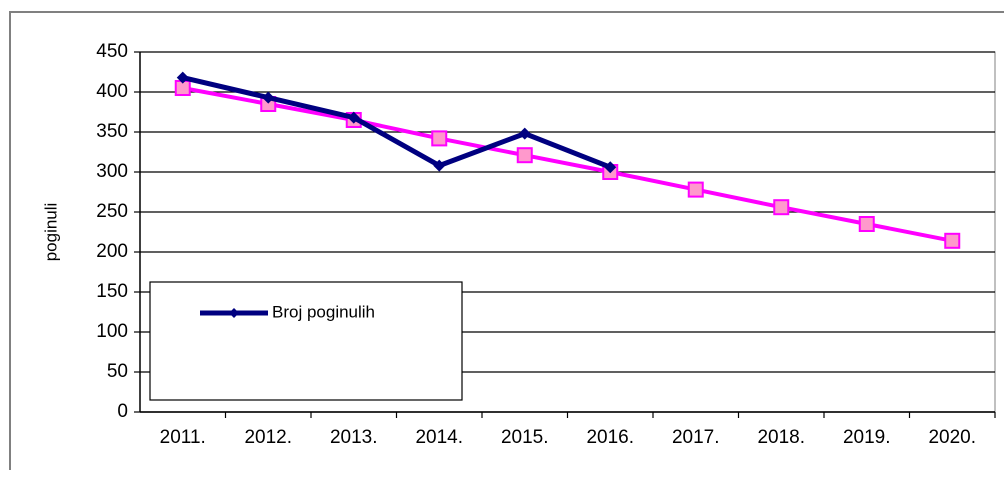 This screenshot has height=477, width=1004. I want to click on y-tick-label: 50, so click(117, 371).